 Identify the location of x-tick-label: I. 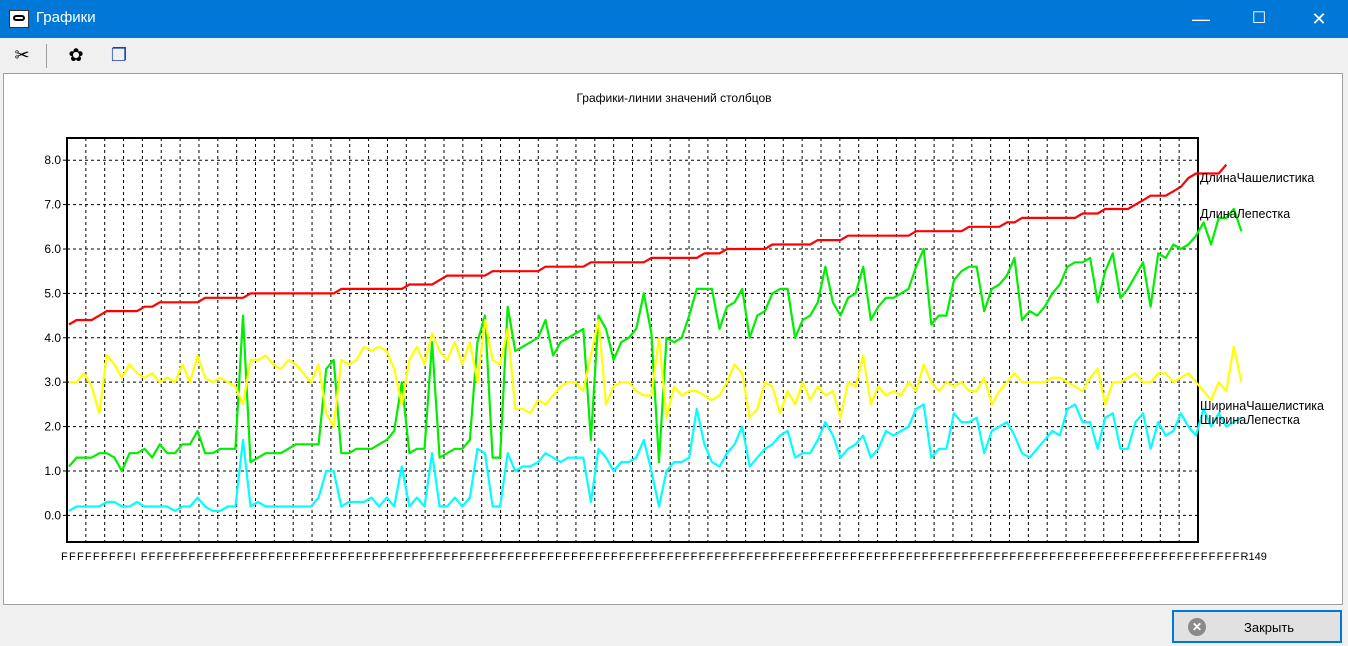
(134, 557).